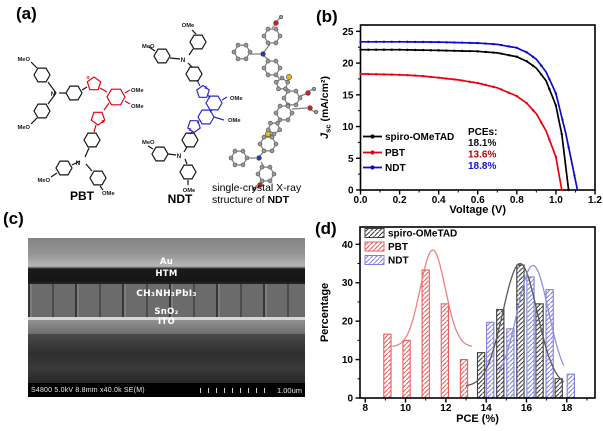 The height and width of the screenshot is (431, 603). I want to click on xray-crystal-structure, so click(273, 103).